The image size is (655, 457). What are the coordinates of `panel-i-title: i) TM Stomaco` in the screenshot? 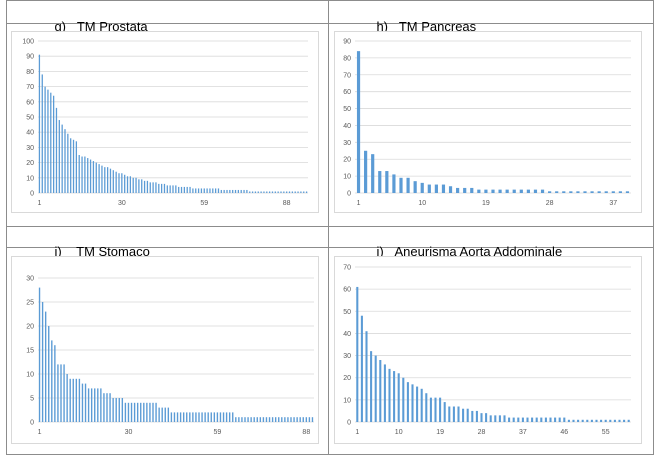 It's located at (94, 251).